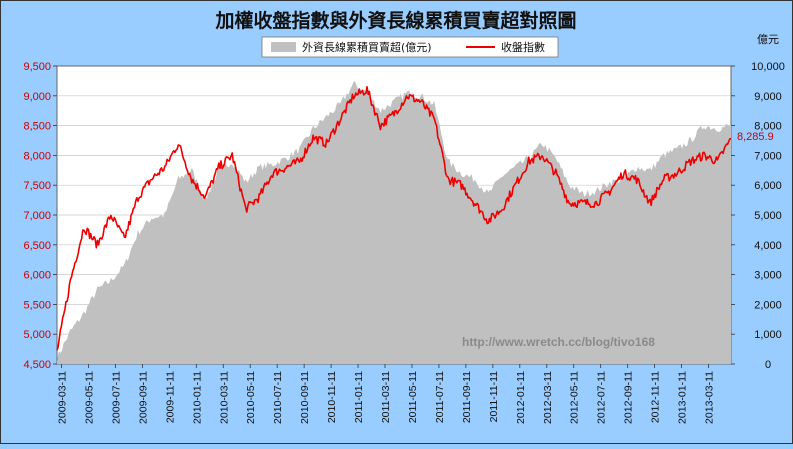 The height and width of the screenshot is (449, 793). What do you see at coordinates (37, 365) in the screenshot?
I see `left-tick-label: 4,500` at bounding box center [37, 365].